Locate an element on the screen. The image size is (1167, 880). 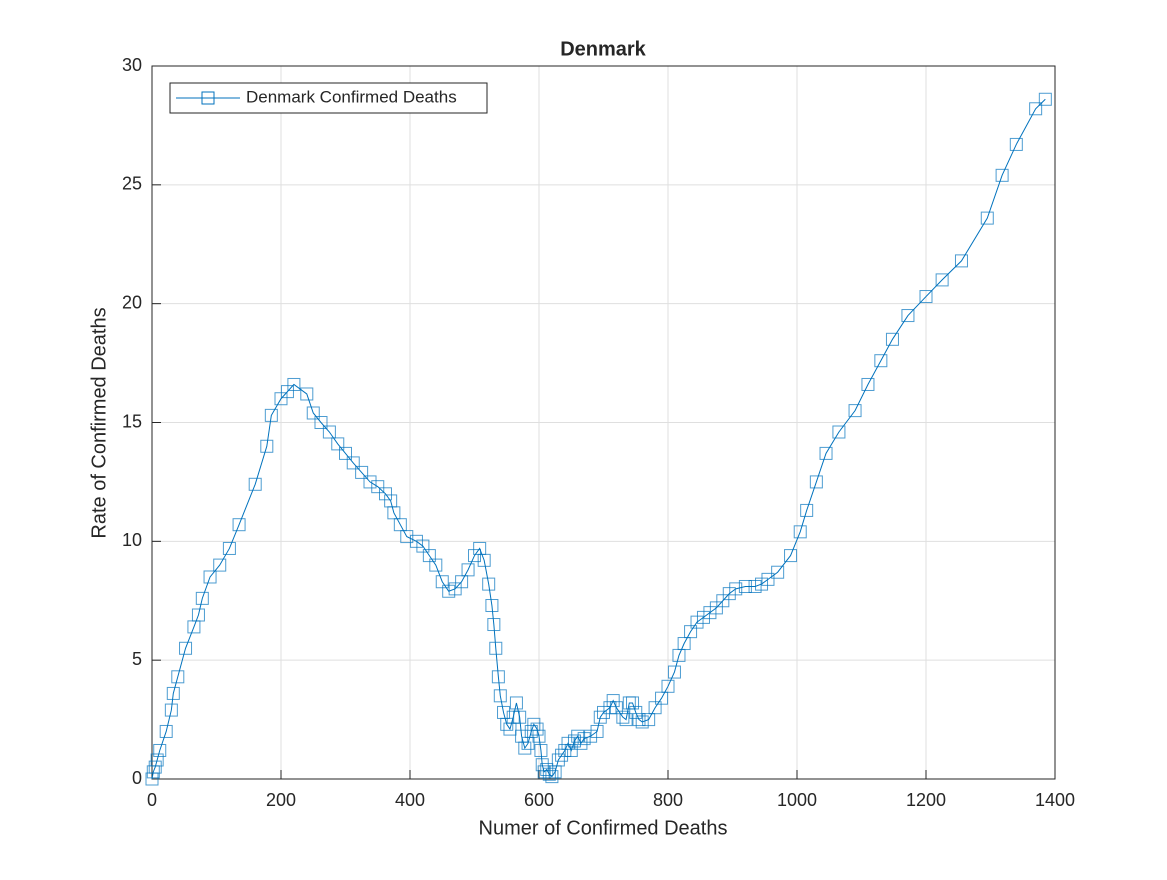
y-tick-label: 10 is located at coordinates (132, 540).